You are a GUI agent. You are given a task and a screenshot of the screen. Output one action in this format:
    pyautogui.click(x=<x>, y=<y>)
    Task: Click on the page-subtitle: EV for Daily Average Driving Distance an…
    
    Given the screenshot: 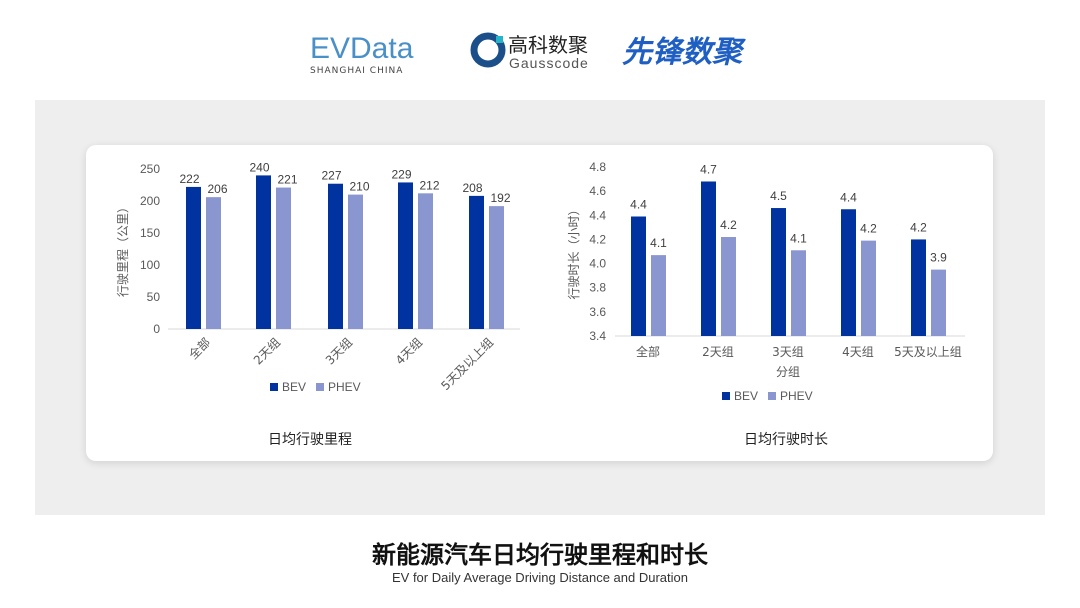 What is the action you would take?
    pyautogui.click(x=540, y=577)
    